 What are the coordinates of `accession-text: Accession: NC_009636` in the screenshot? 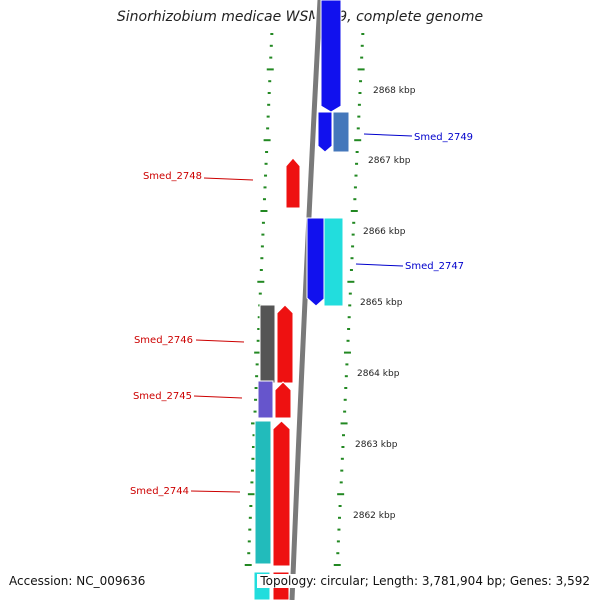 It's located at (77, 581).